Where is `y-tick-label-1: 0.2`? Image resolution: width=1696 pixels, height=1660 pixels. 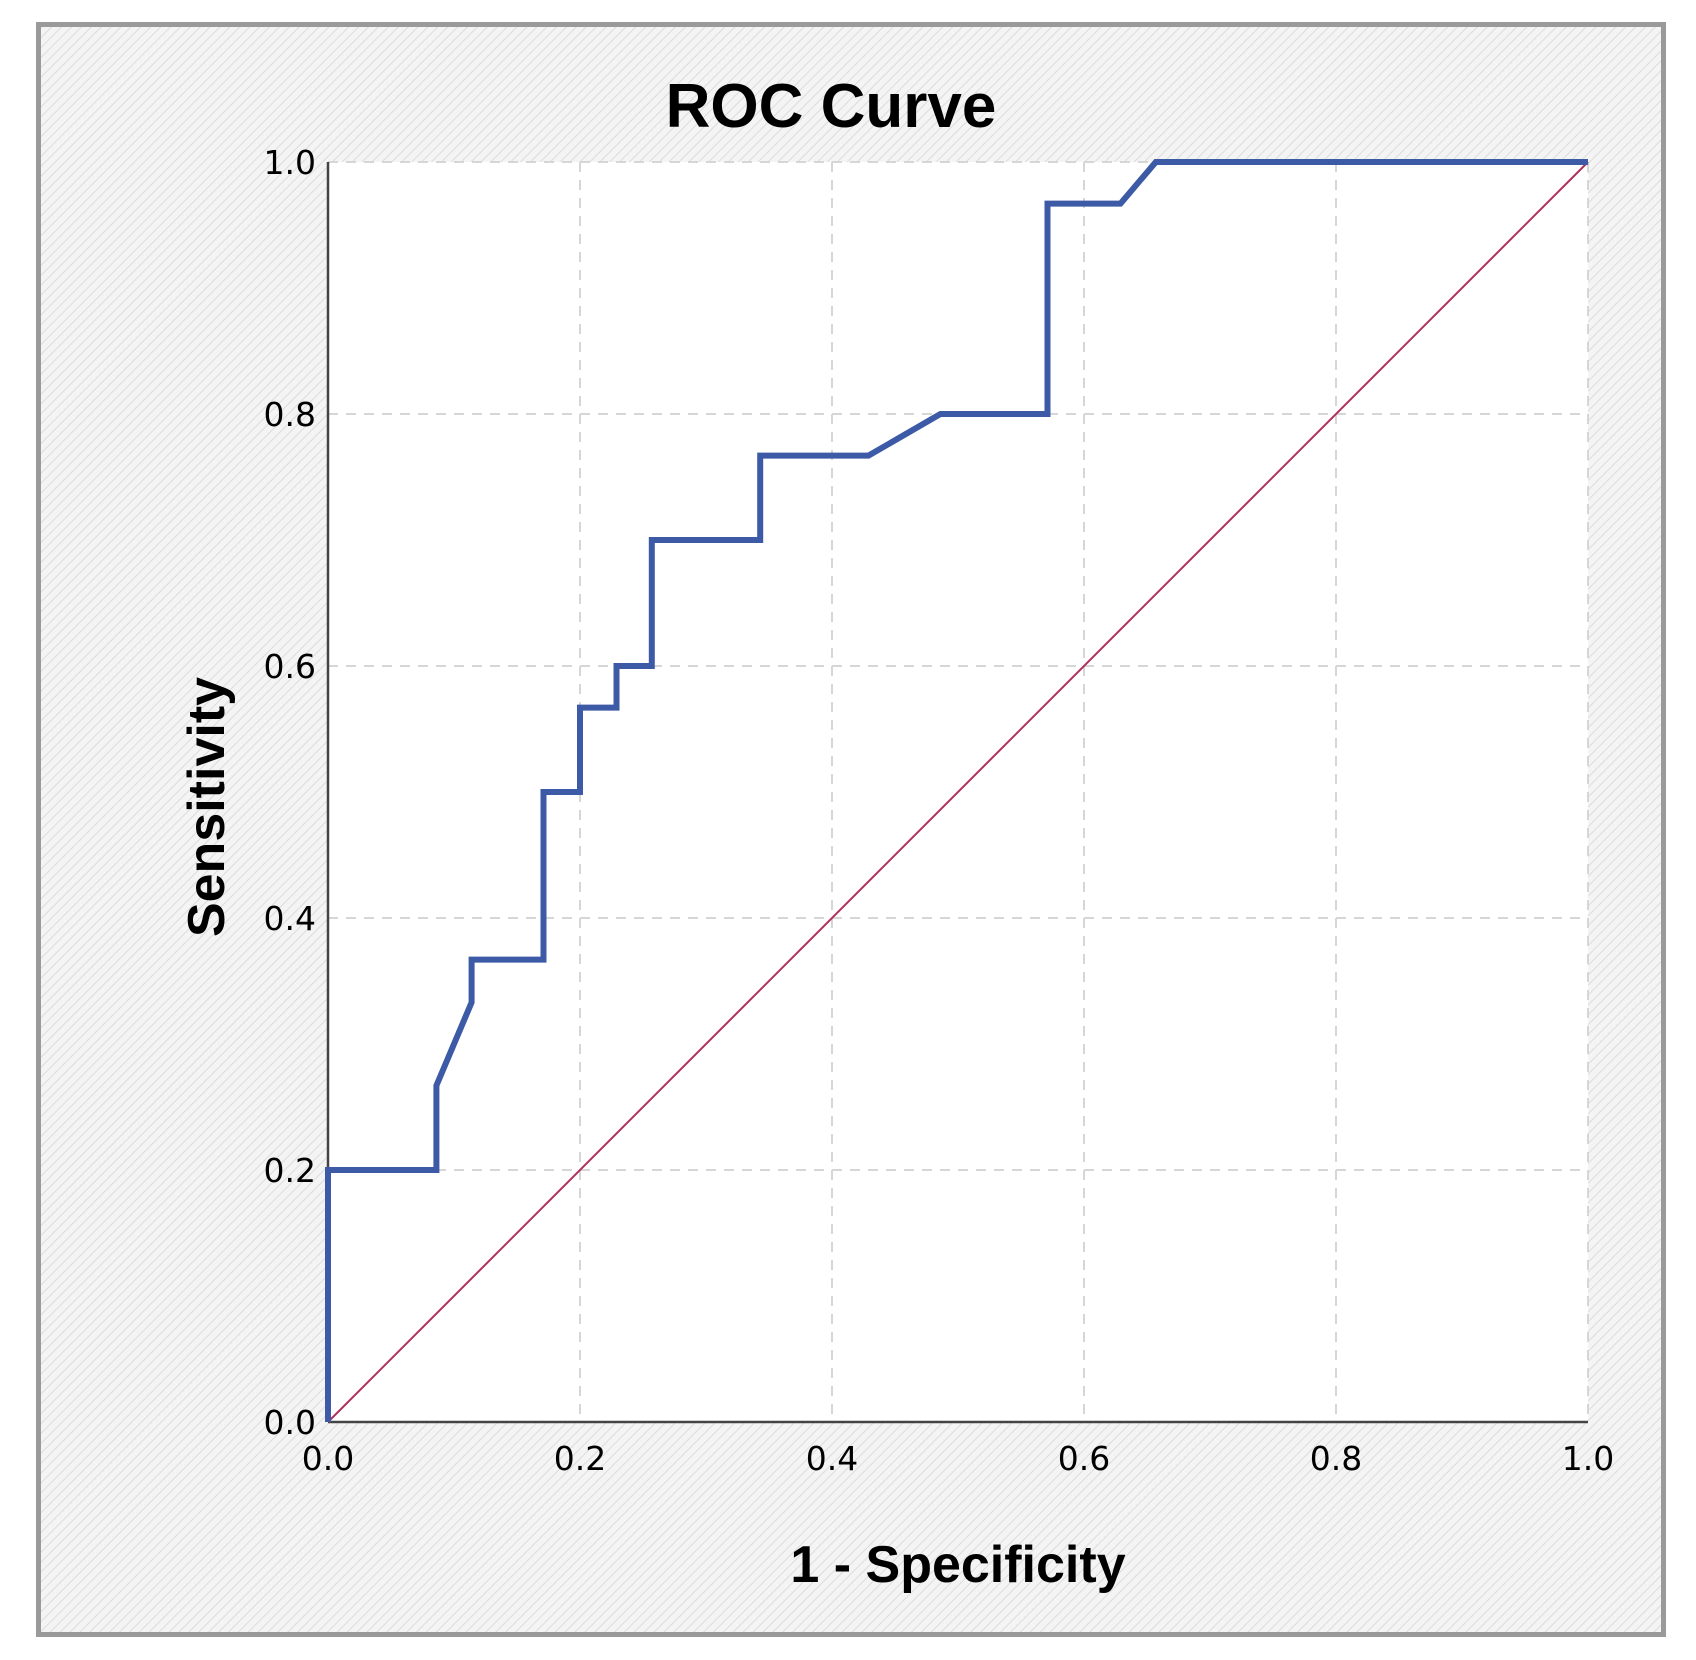
y-tick-label-1: 0.2 is located at coordinates (290, 1170).